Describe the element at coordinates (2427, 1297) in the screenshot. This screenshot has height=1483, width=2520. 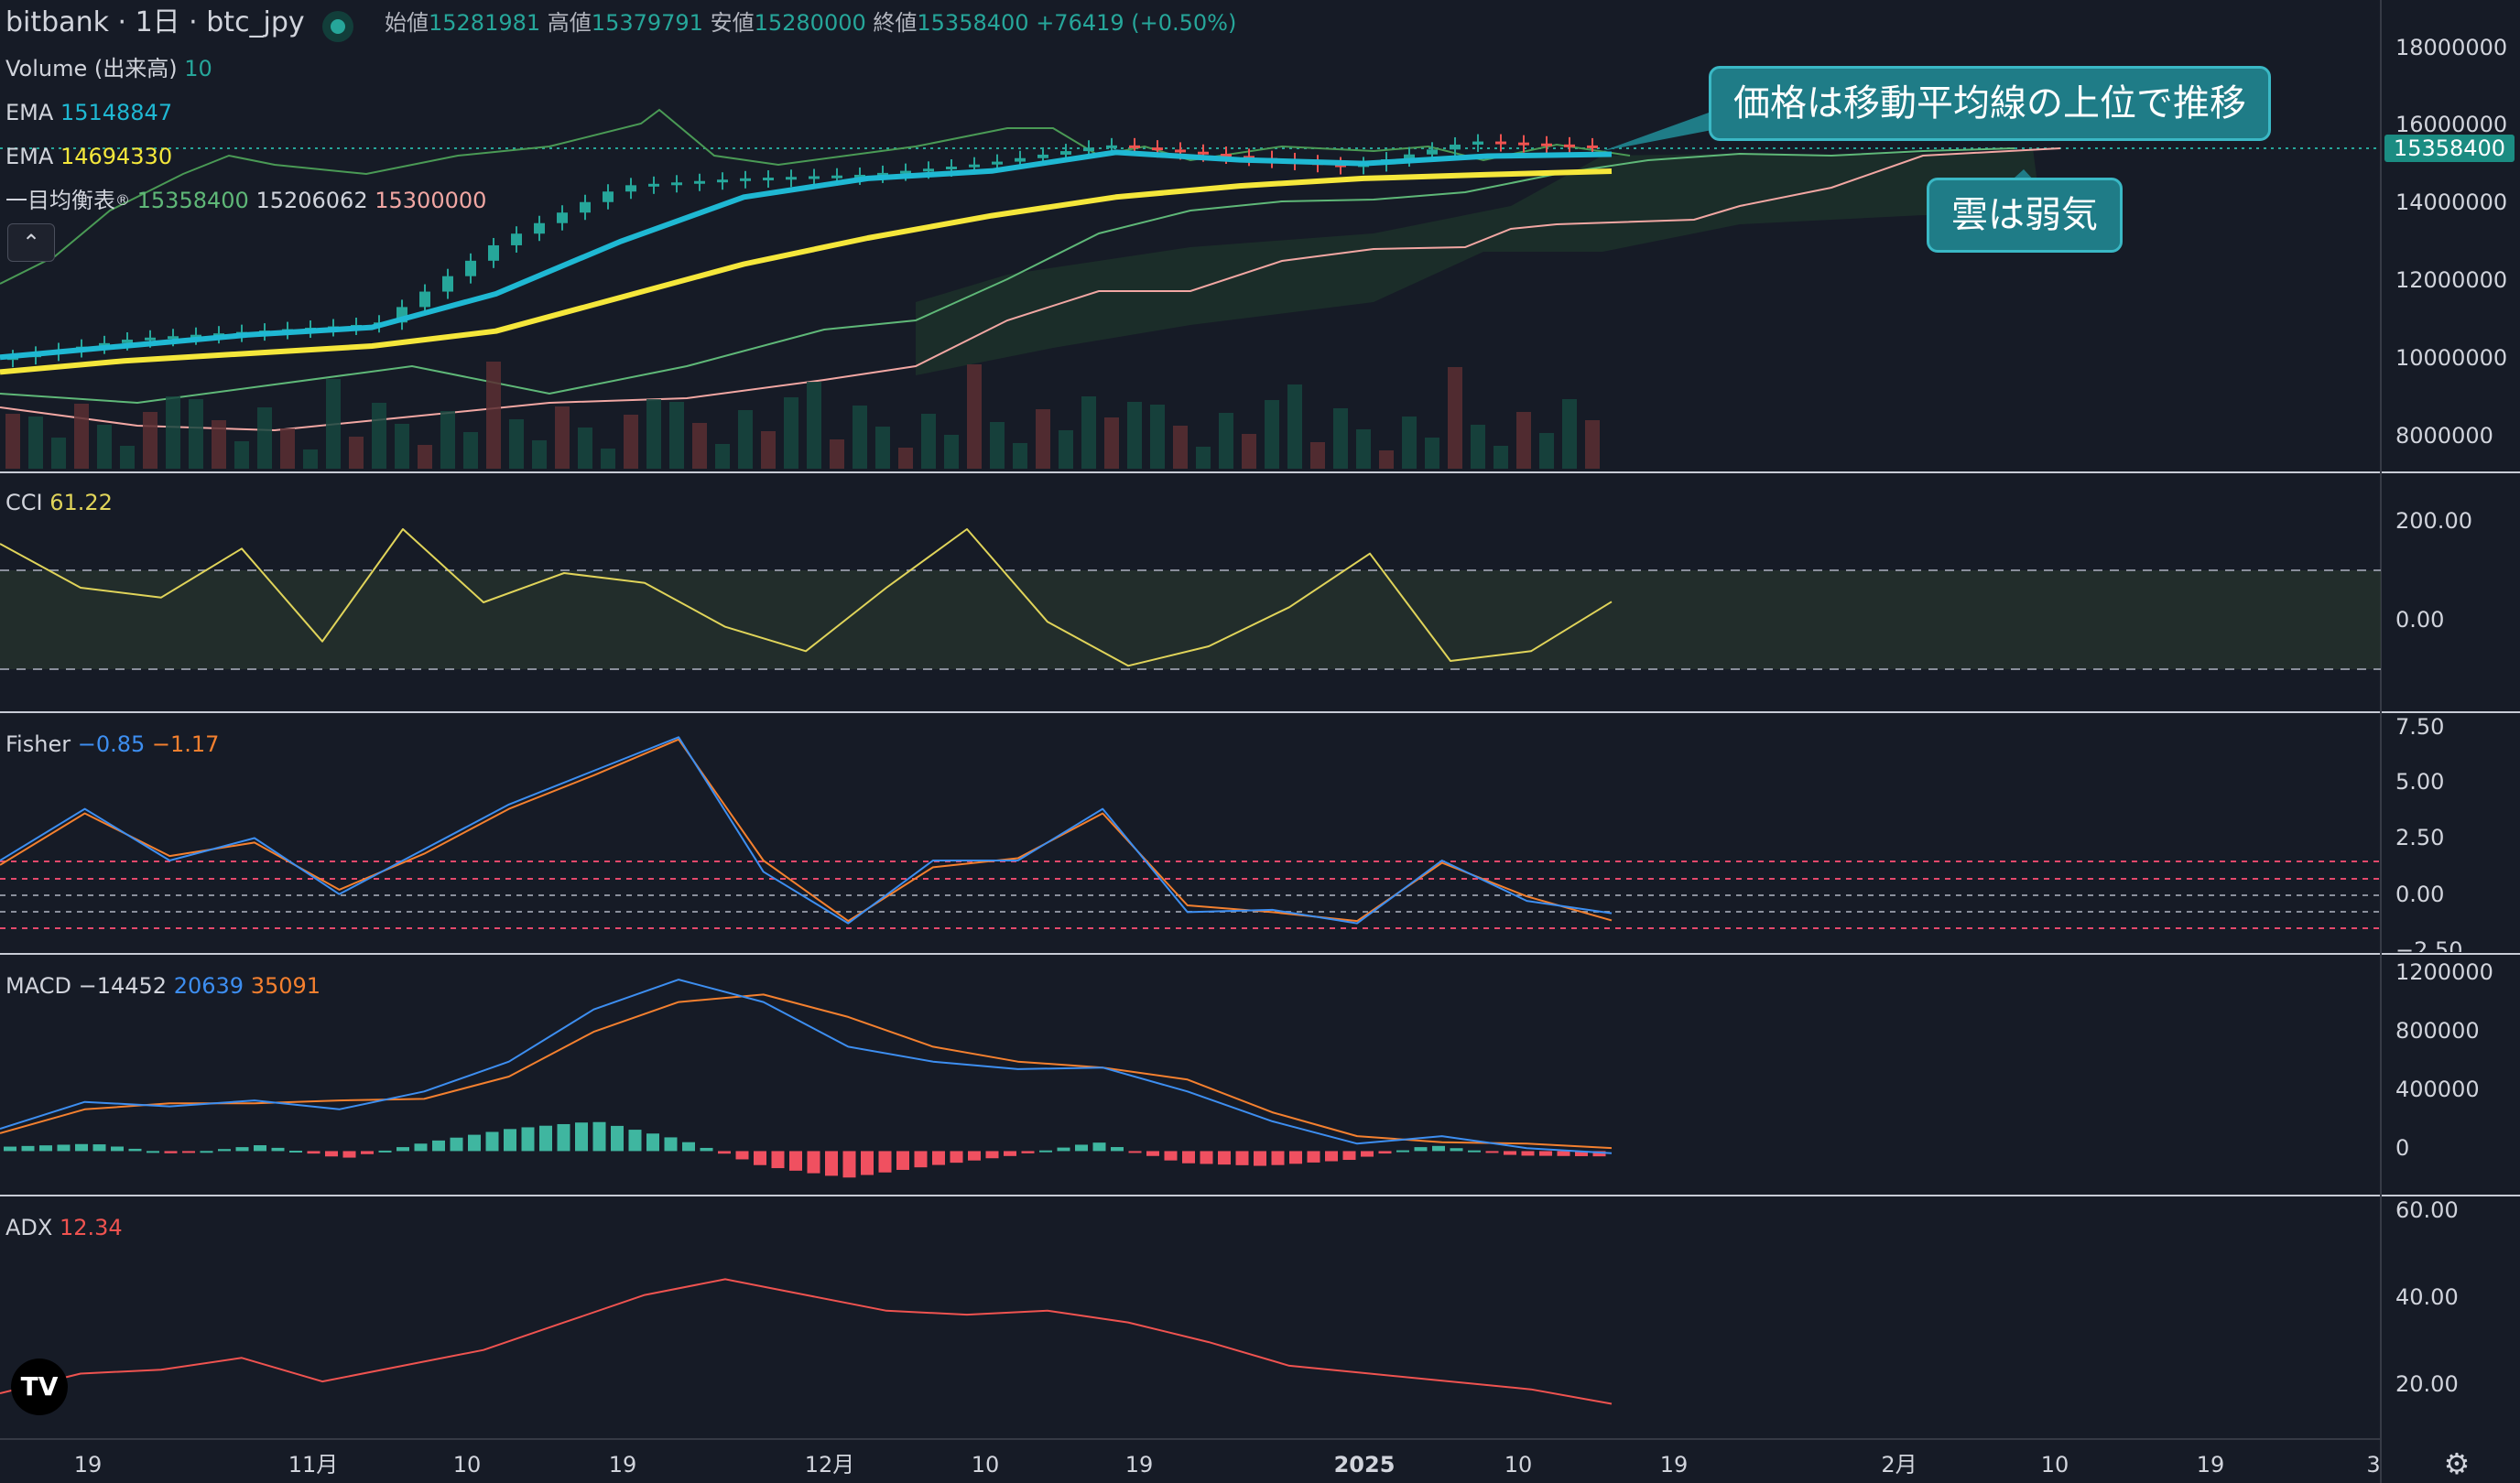
I see `adx-axis-label: 40.00` at that location.